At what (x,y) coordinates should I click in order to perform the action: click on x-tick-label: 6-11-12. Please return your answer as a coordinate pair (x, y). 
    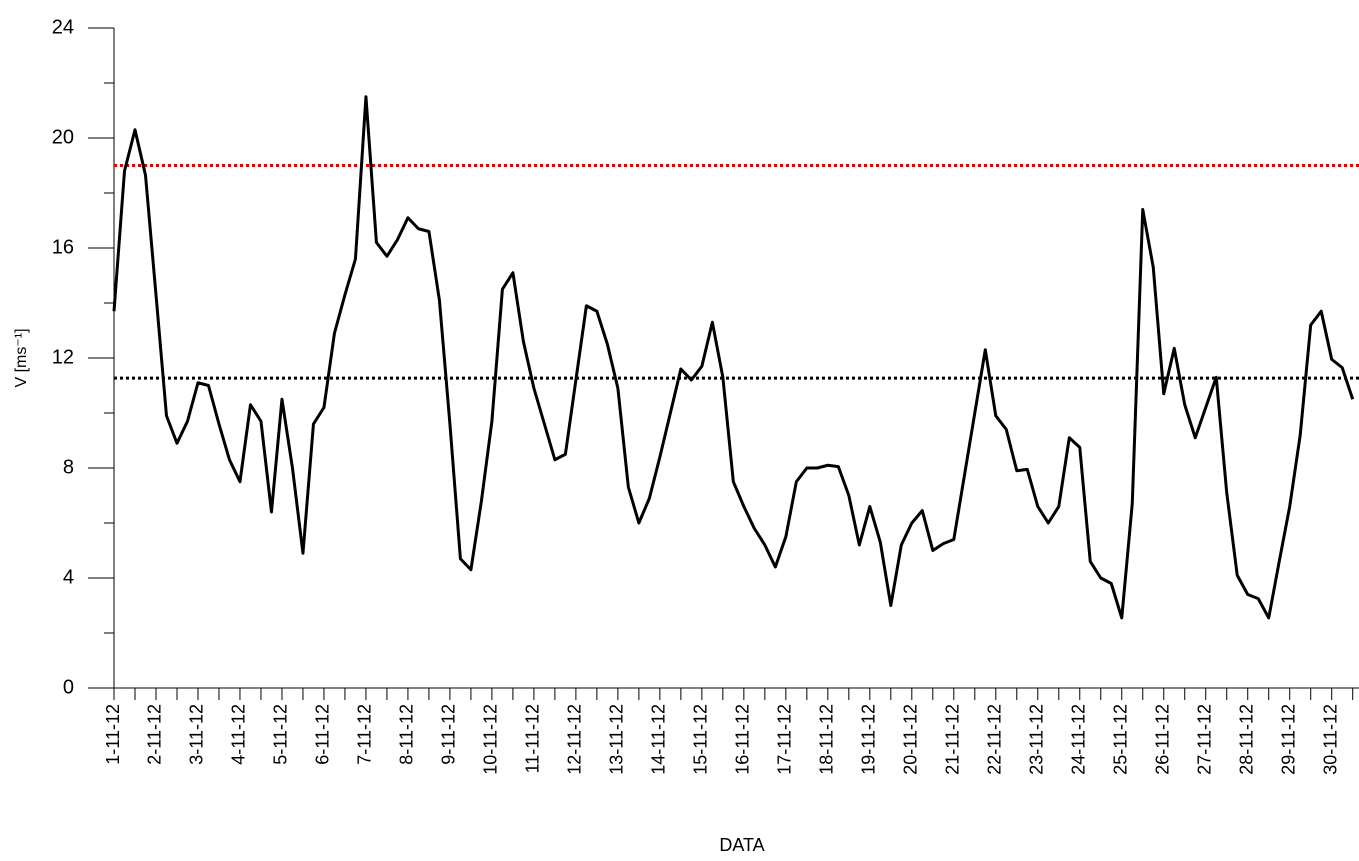
    Looking at the image, I should click on (323, 734).